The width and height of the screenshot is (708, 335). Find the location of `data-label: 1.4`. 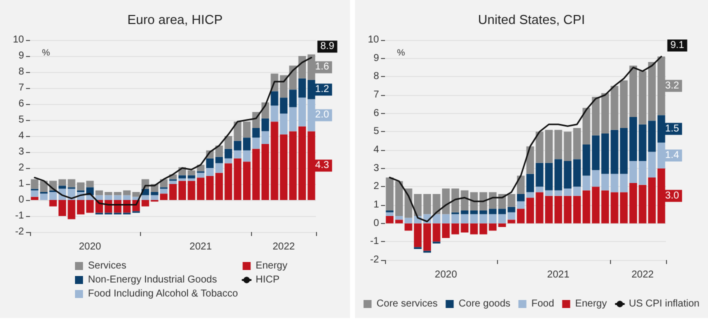

data-label: 1.4 is located at coordinates (672, 155).